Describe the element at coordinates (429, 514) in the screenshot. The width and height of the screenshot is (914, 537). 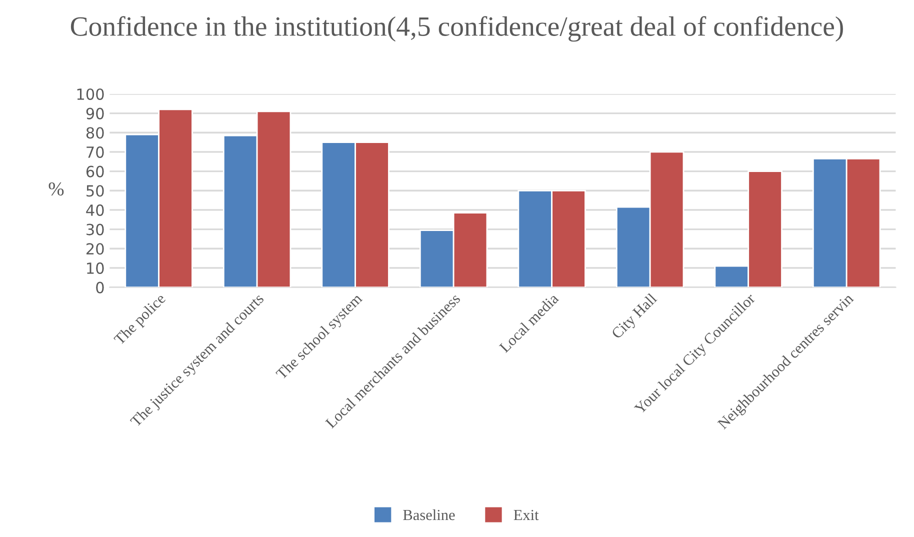
I see `legend-label: Baseline` at that location.